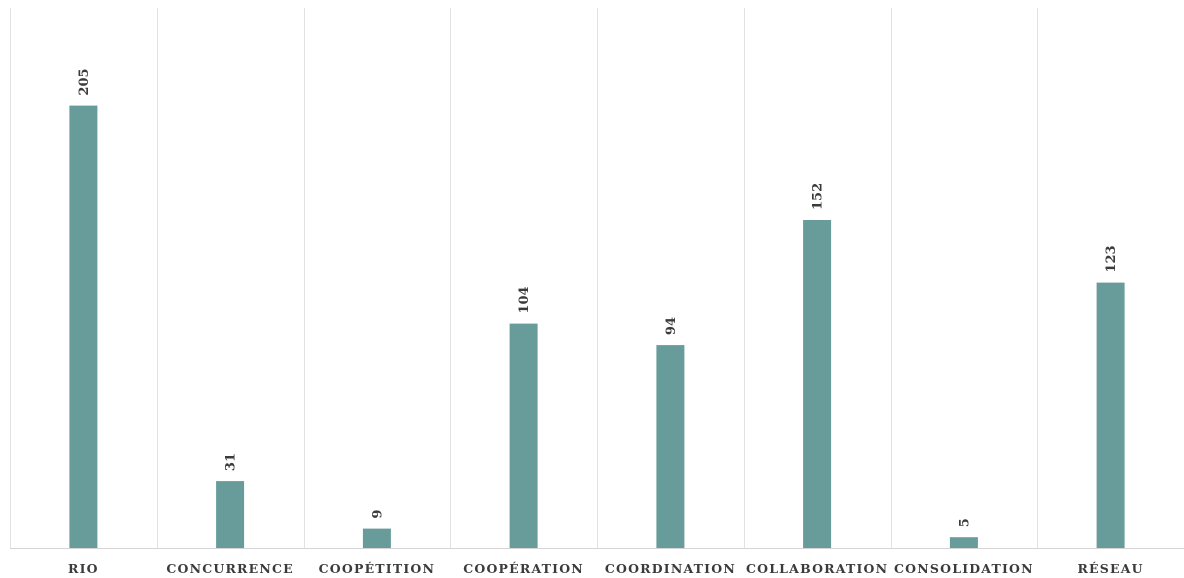 This screenshot has width=1184, height=578. Describe the element at coordinates (817, 384) in the screenshot. I see `bar-collaboration` at that location.